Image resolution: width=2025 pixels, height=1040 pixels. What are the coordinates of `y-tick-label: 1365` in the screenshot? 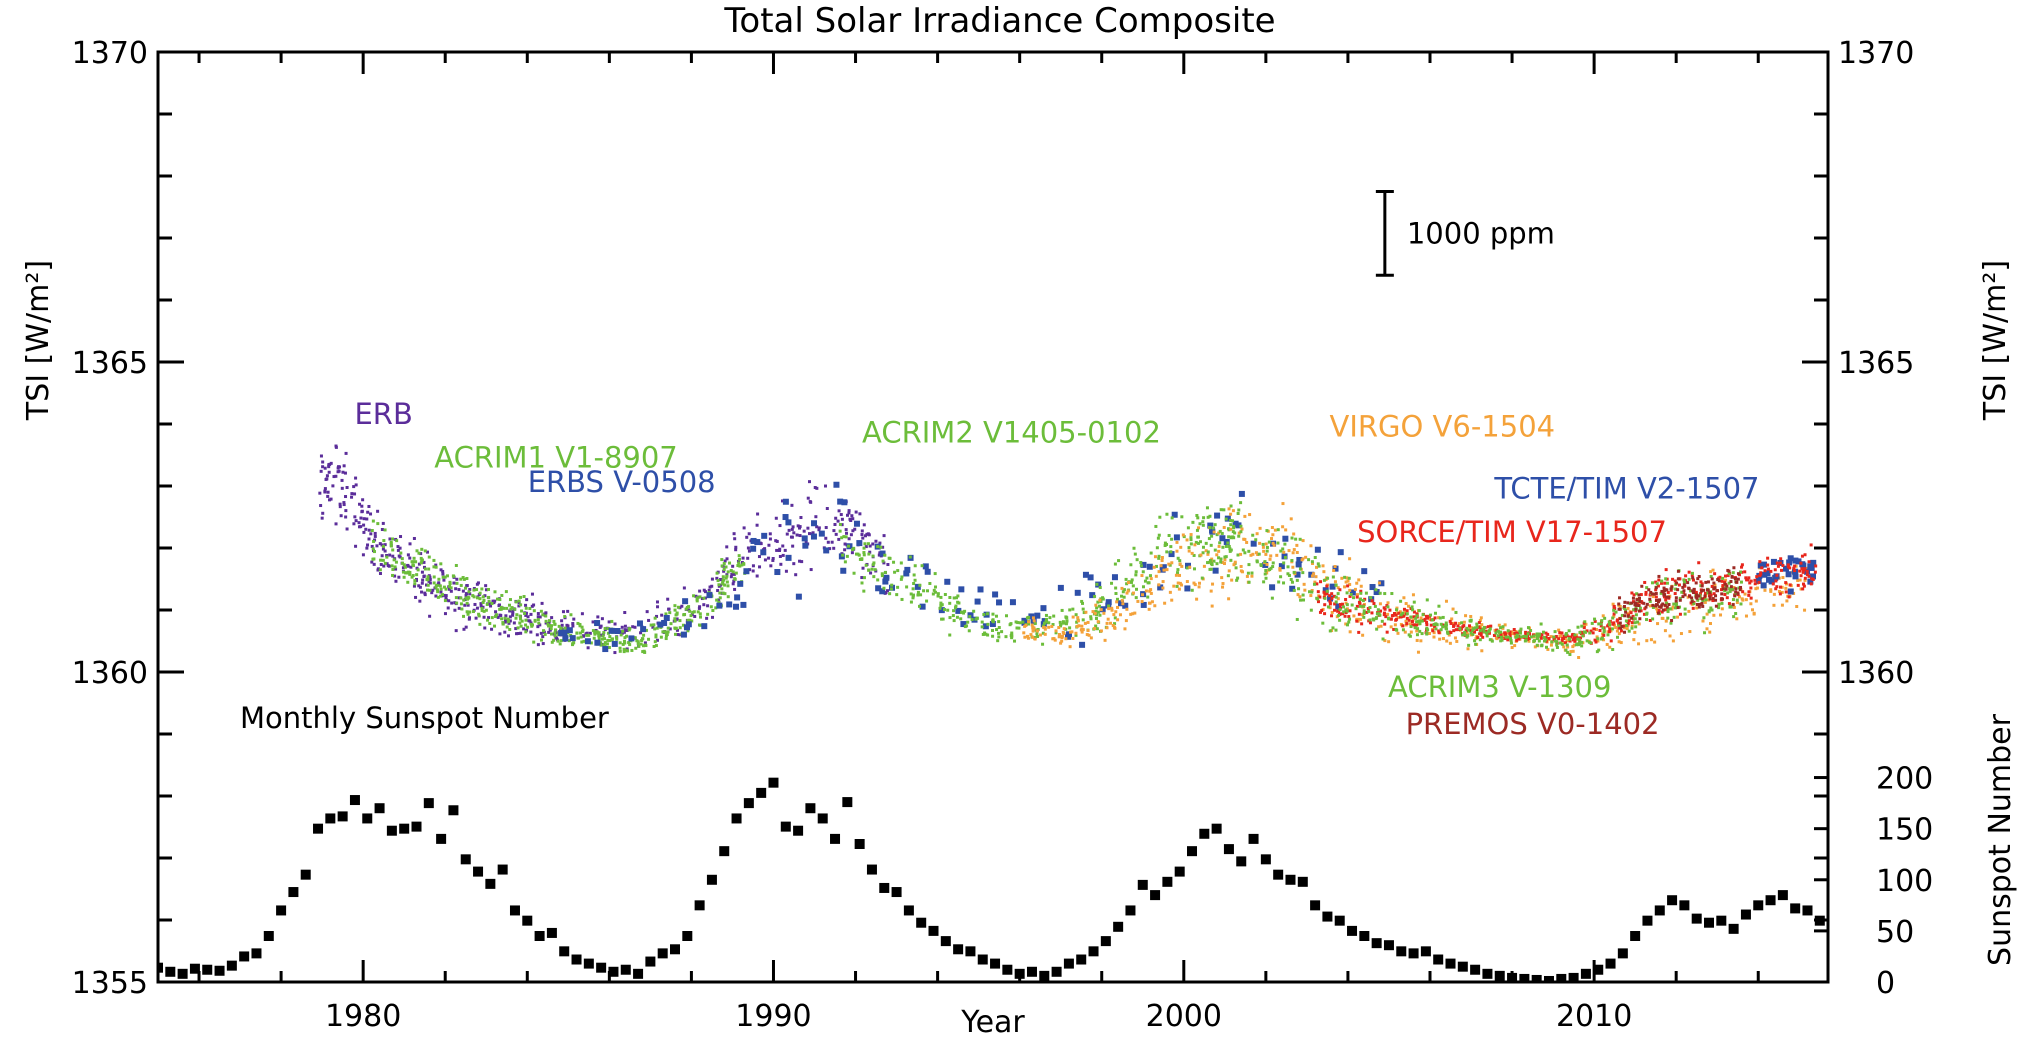 It's located at (110, 363).